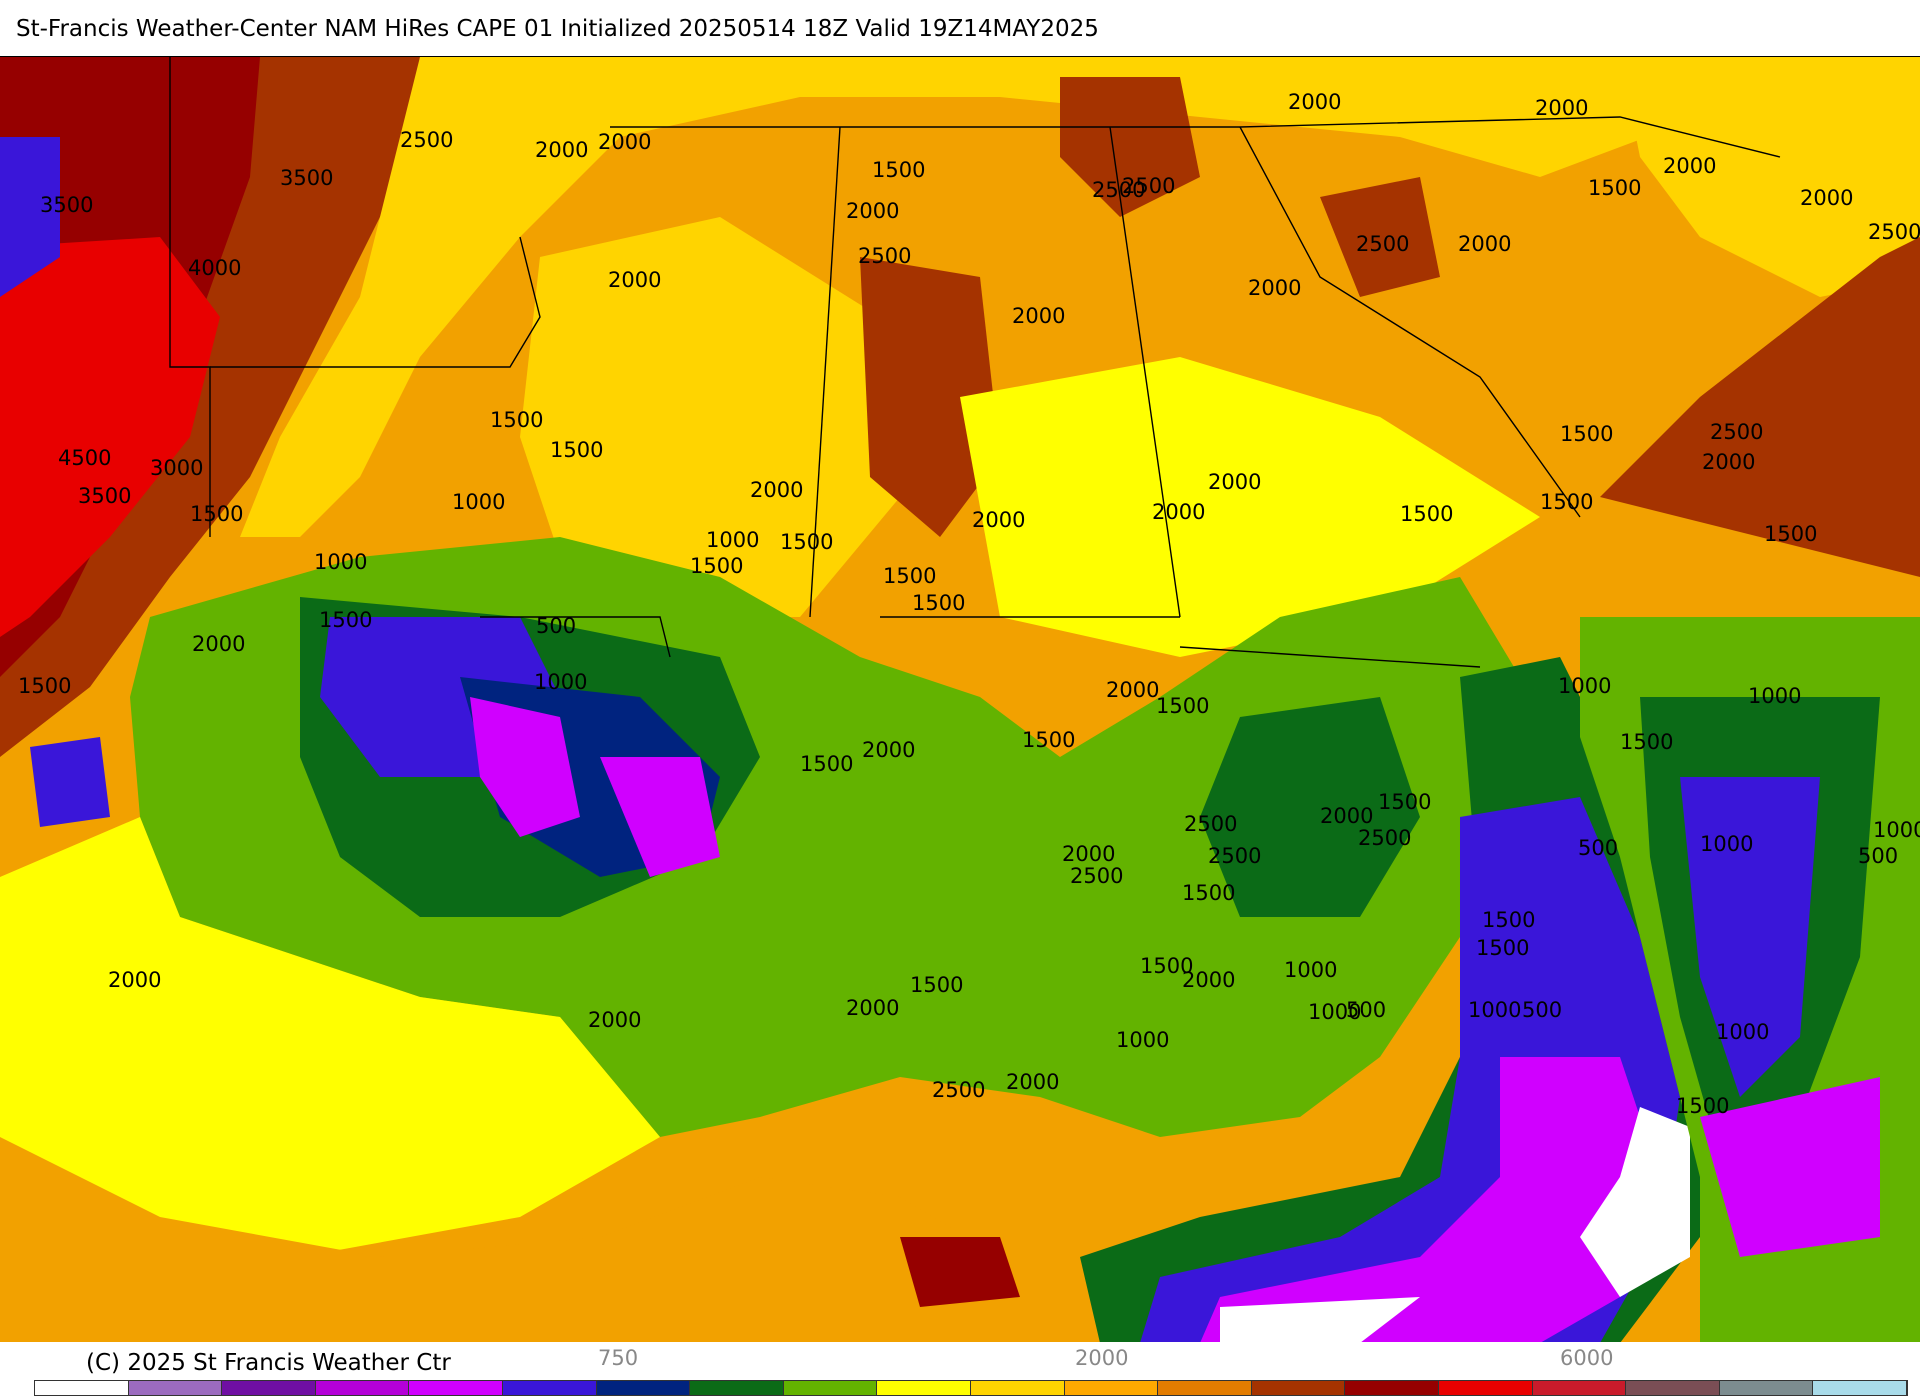 The image size is (1920, 1400). I want to click on cape-field-gulf-darkgreen, so click(1310, 807).